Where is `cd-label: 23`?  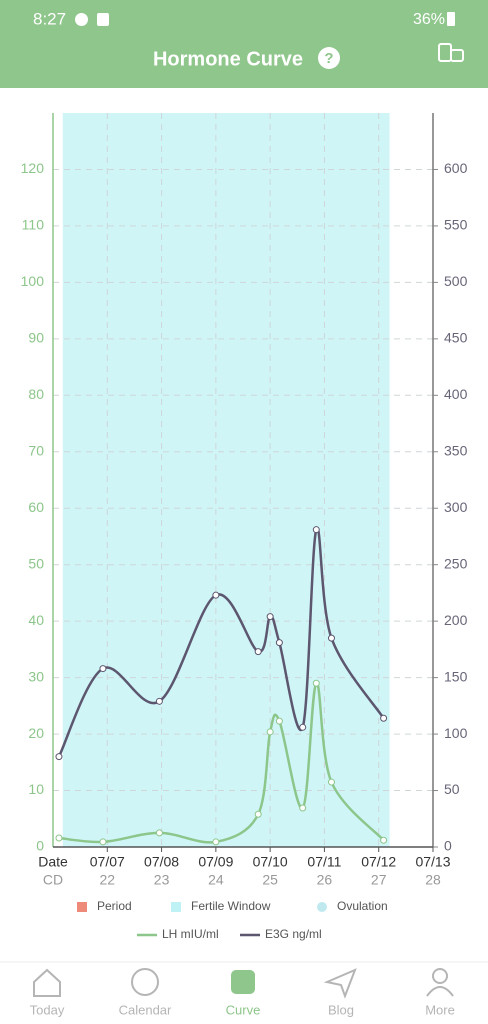
cd-label: 23 is located at coordinates (162, 880).